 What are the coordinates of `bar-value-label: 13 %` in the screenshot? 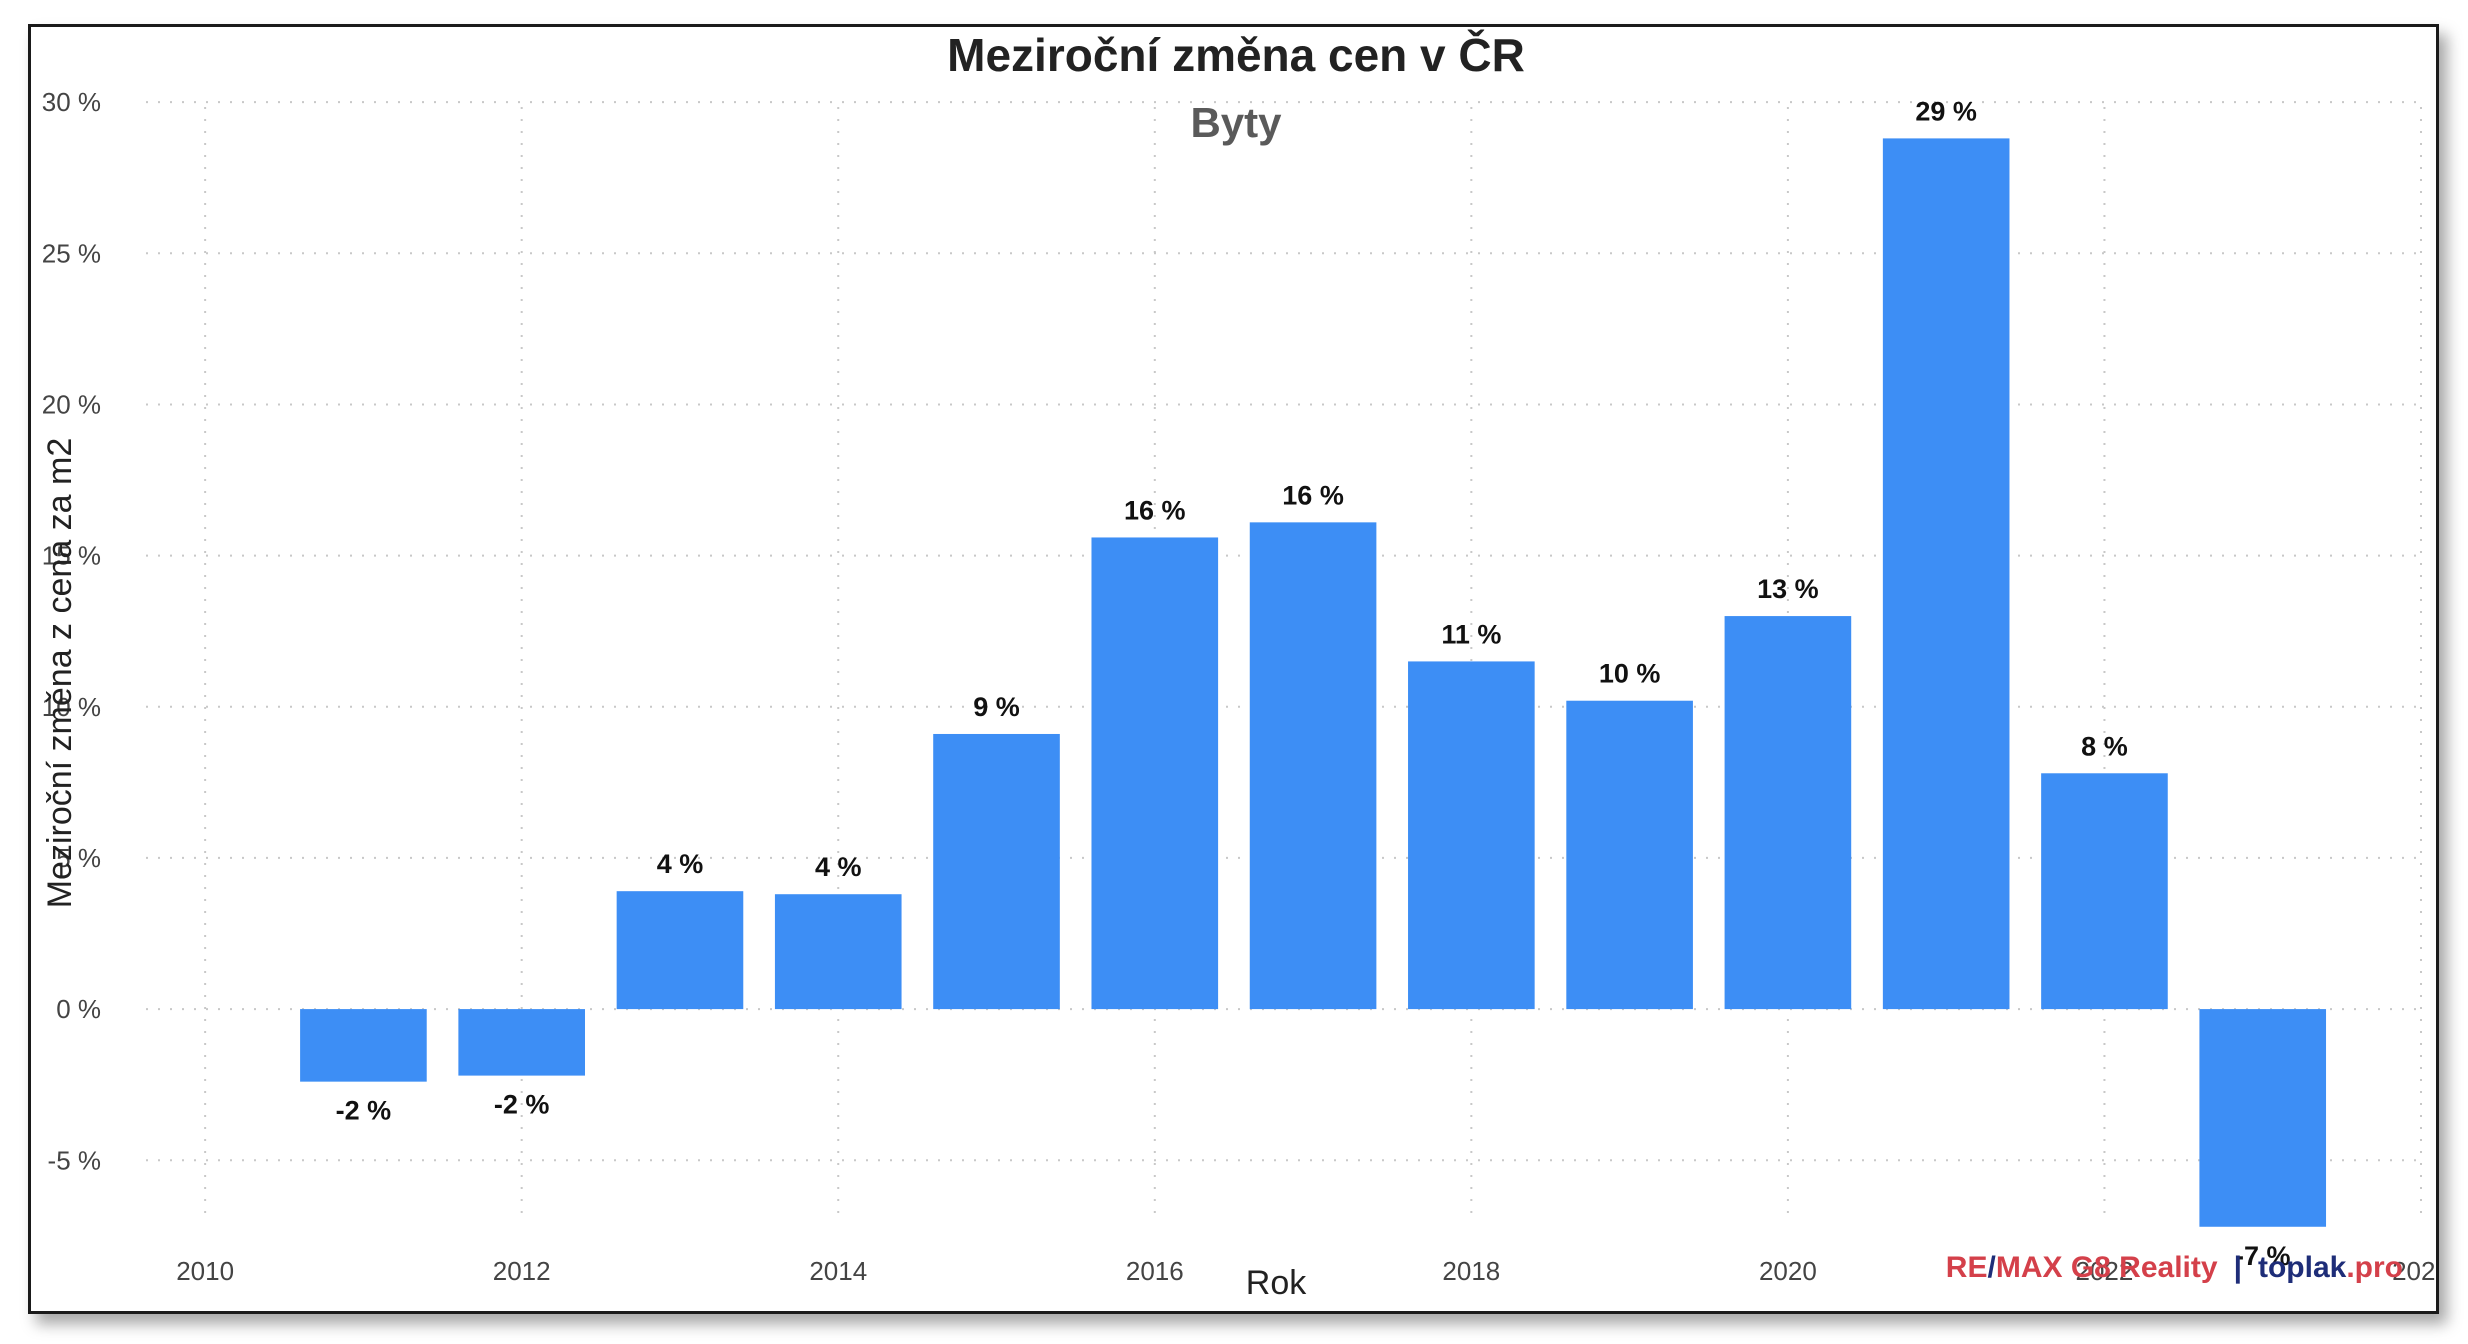 It's located at (1788, 589).